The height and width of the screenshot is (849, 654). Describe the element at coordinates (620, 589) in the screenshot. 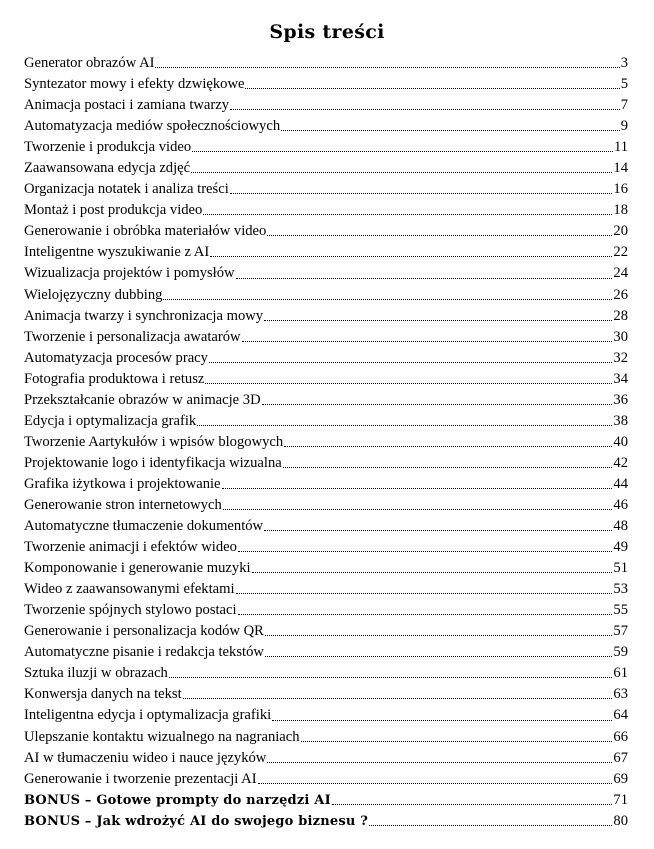

I see `toc-entry-page-number: 53` at that location.